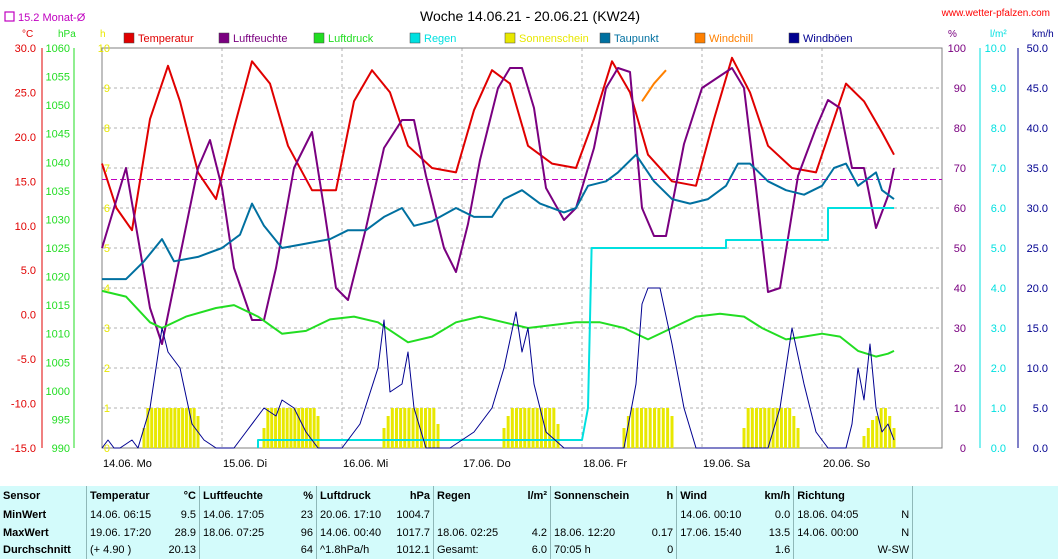 This screenshot has width=1058, height=559. Describe the element at coordinates (352, 532) in the screenshot. I see `press-max-time: 14.06. 00:40` at that location.